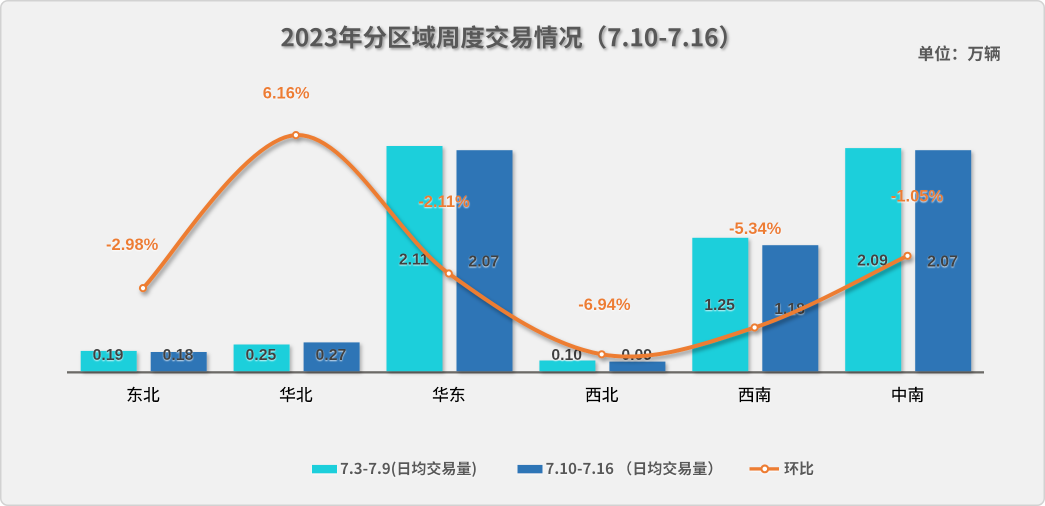  I want to click on svg-text: 6.16%, so click(286, 93).